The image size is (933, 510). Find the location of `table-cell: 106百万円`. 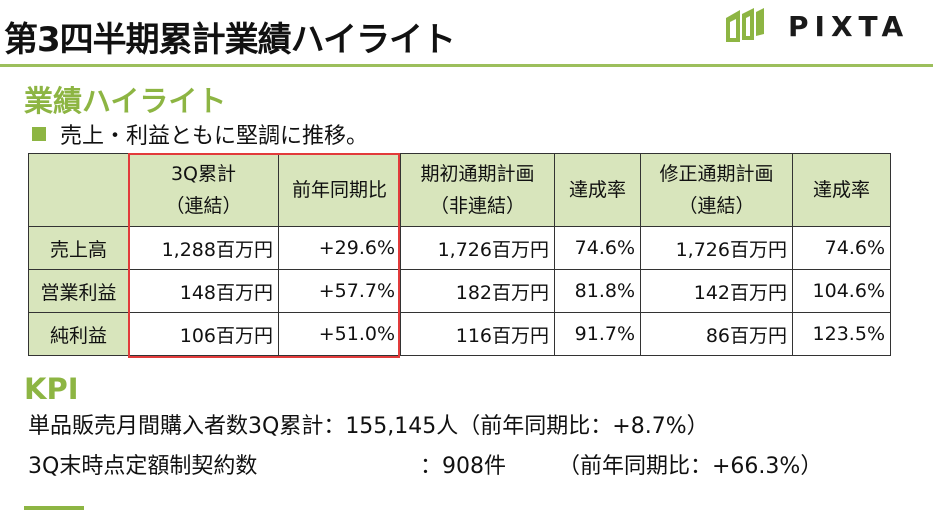

table-cell: 106百万円 is located at coordinates (203, 334).